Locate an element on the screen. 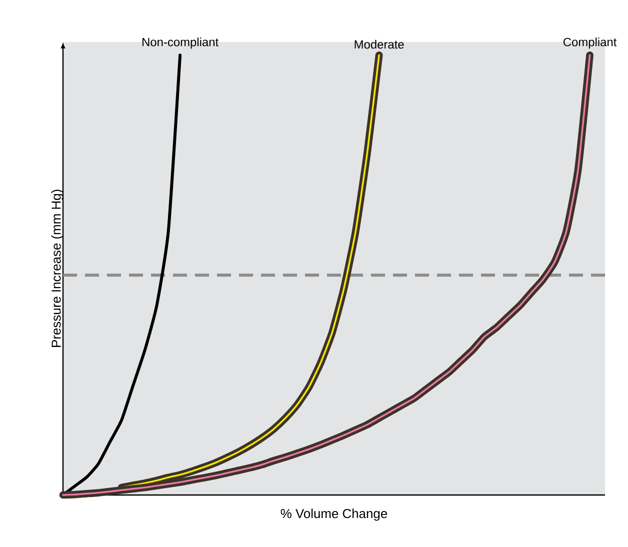 This screenshot has height=547, width=628. series-label: Non-compliant is located at coordinates (180, 43).